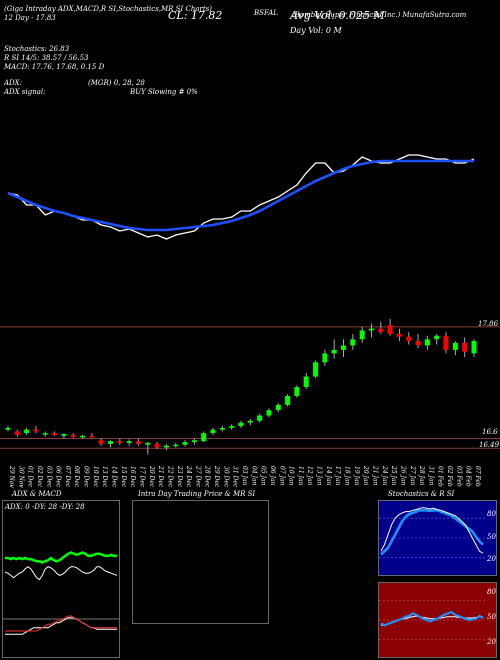  What do you see at coordinates (95, 477) in the screenshot?
I see `date-label: 10 Dec` at bounding box center [95, 477].